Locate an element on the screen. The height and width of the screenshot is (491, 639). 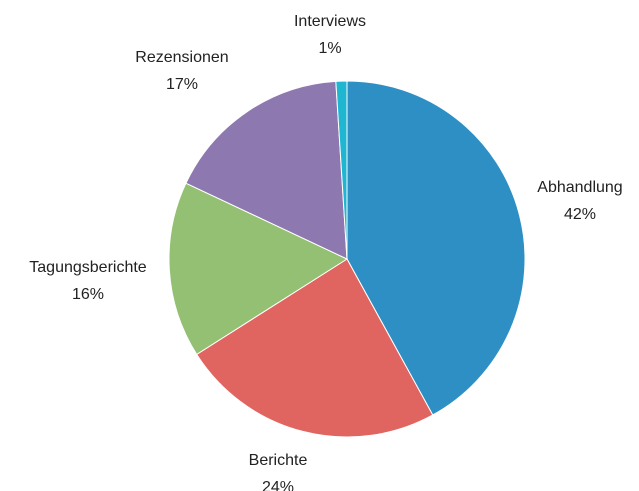
slice-value-label: 24% is located at coordinates (278, 485).